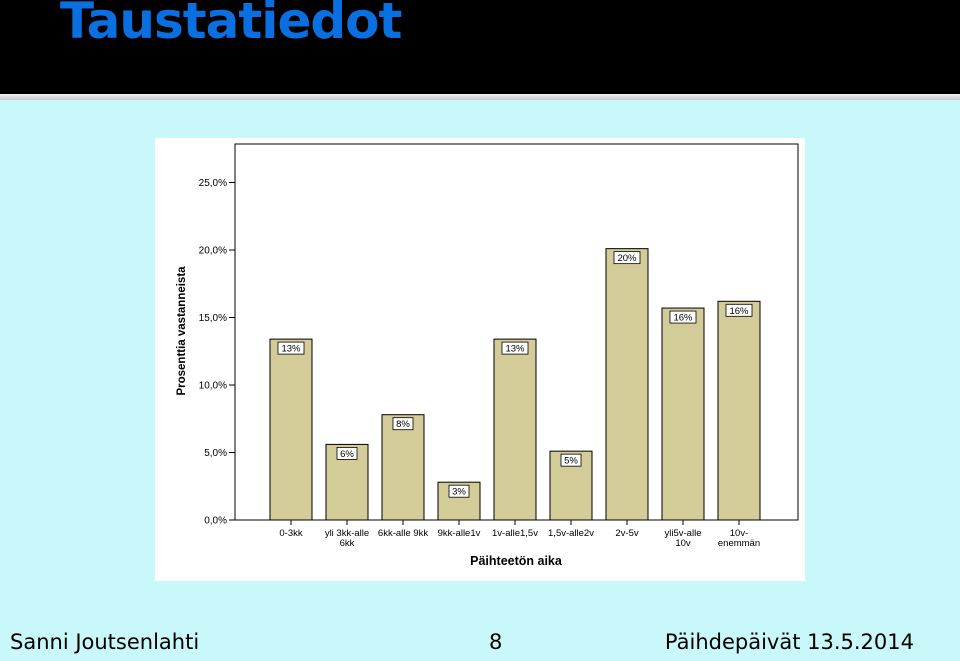 The height and width of the screenshot is (661, 960). I want to click on data-label: 6%, so click(347, 454).